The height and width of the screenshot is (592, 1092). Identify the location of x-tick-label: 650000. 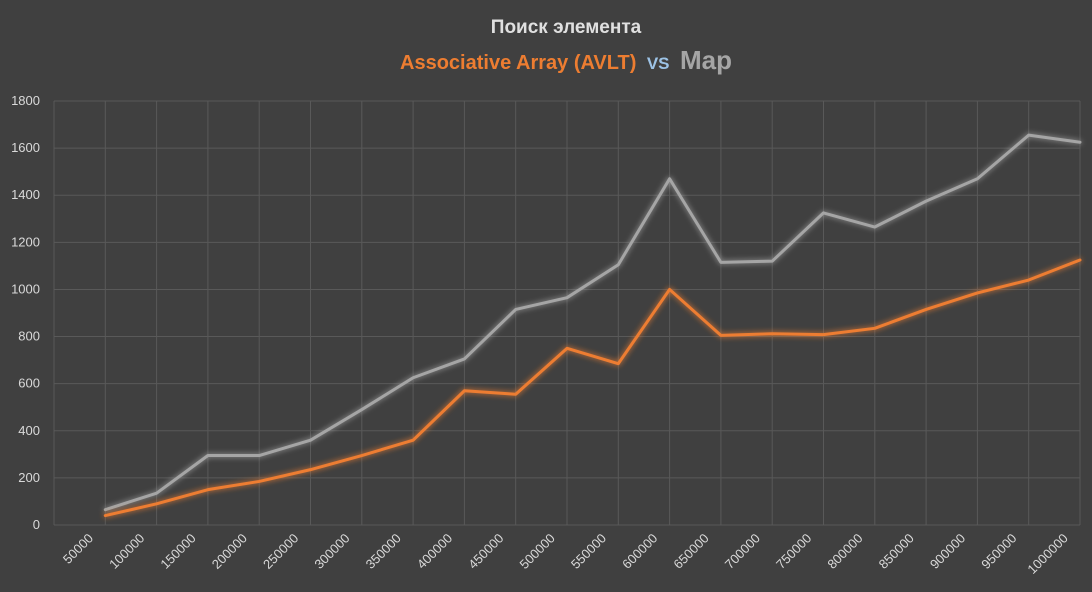
(690, 551).